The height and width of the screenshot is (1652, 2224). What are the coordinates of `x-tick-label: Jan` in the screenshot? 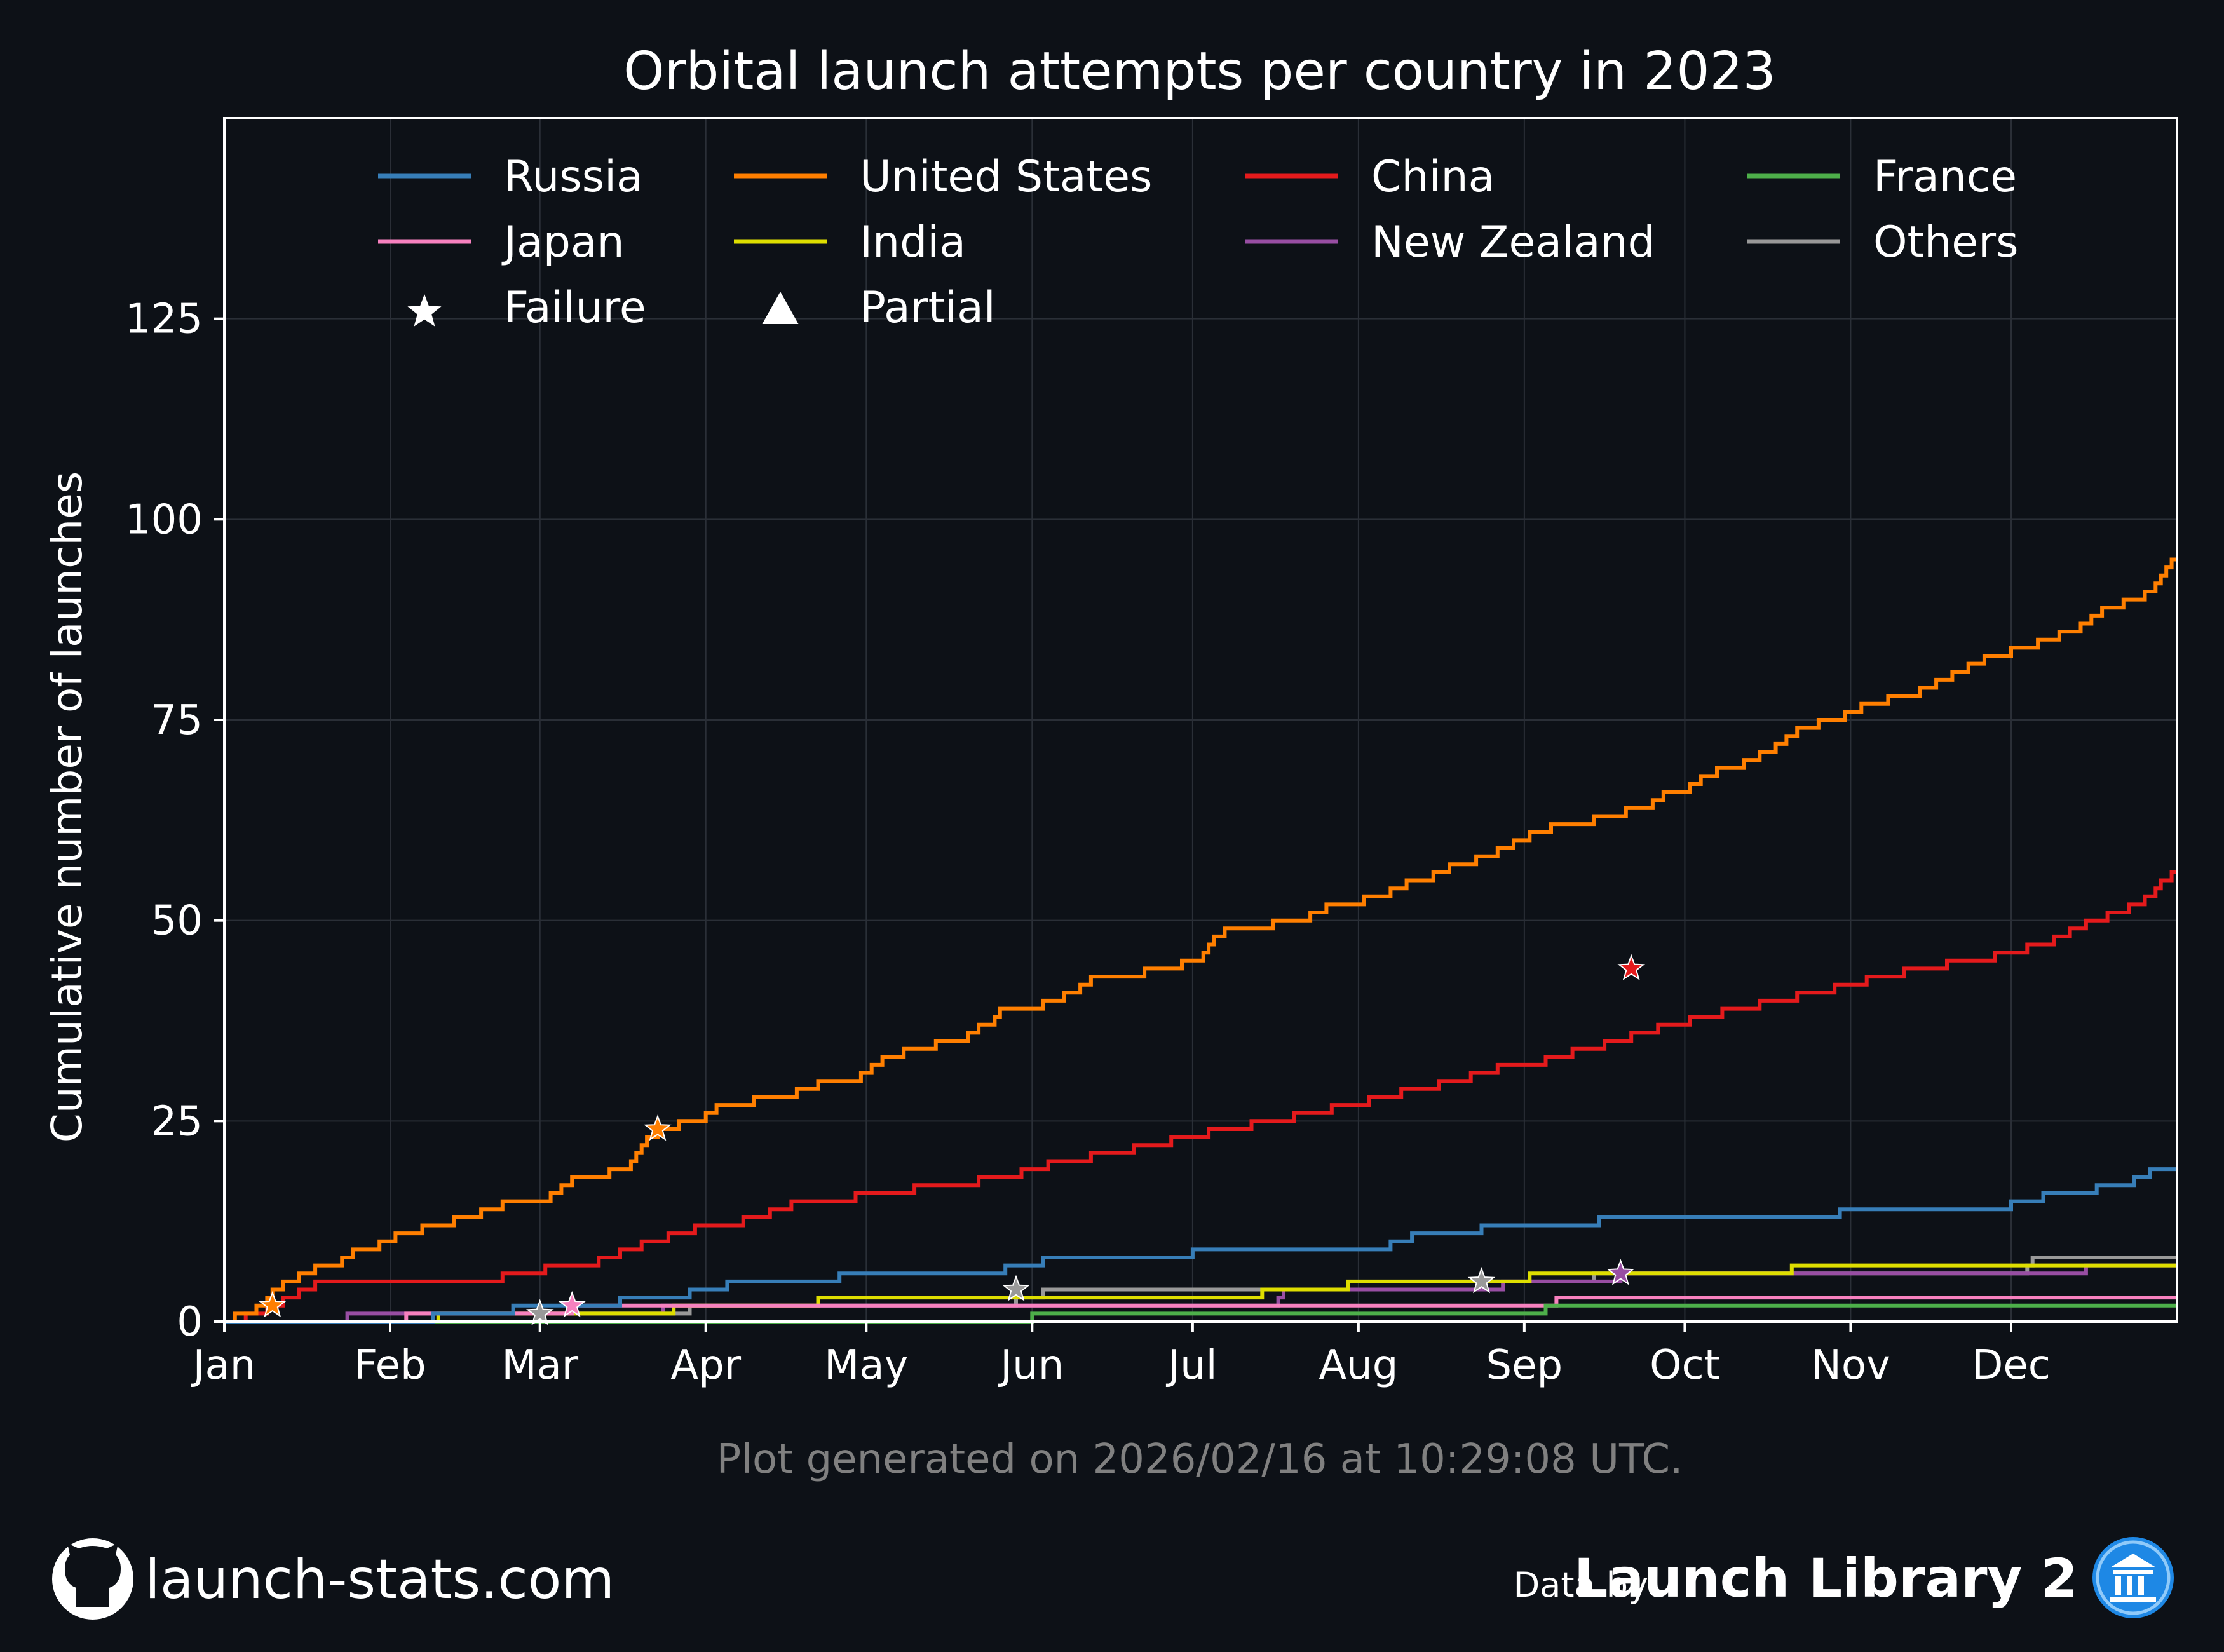 It's located at (223, 1366).